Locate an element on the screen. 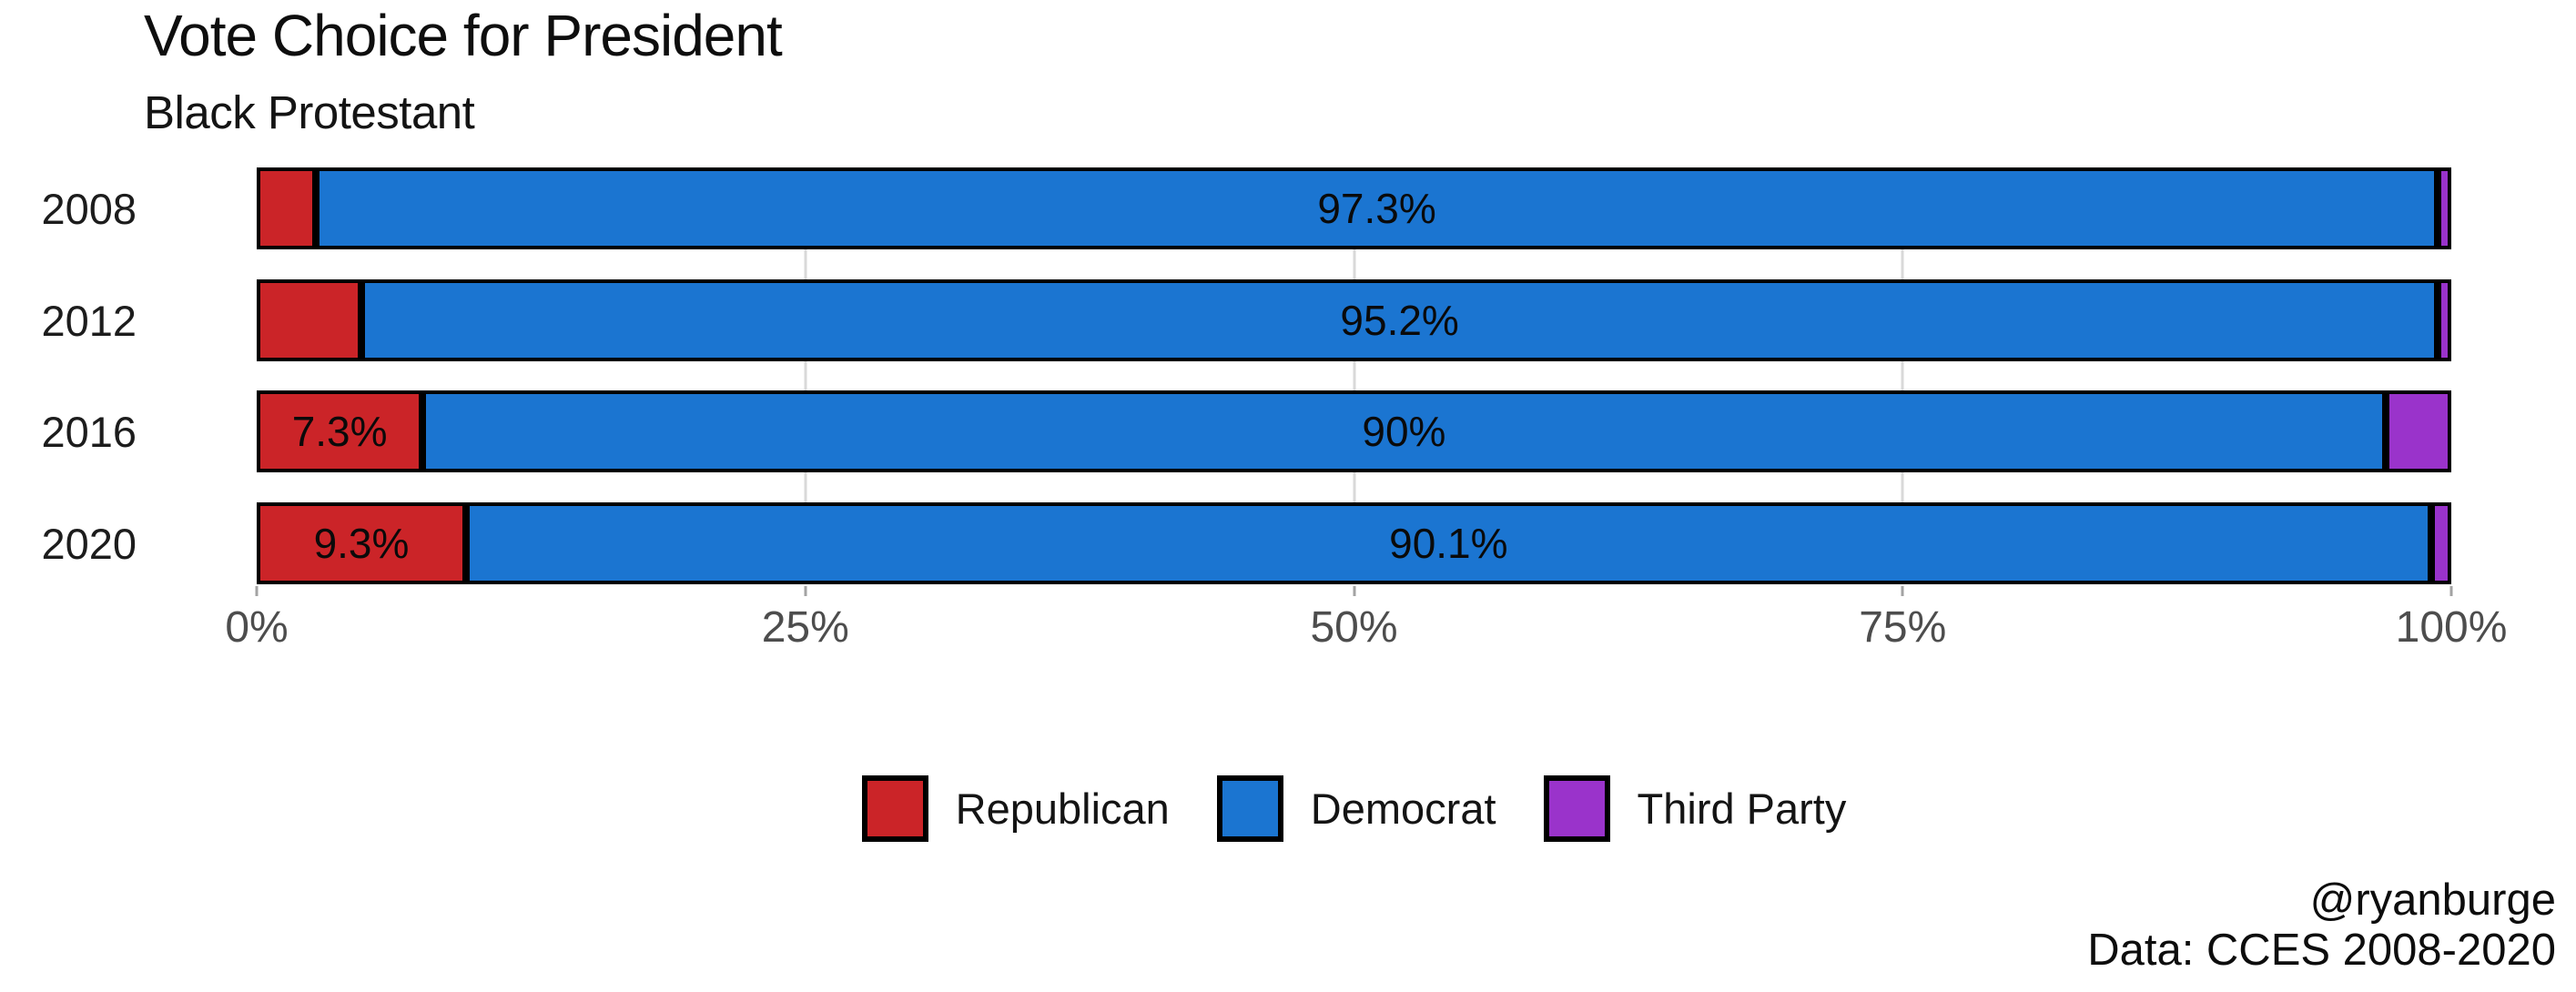 Image resolution: width=2576 pixels, height=992 pixels. bar-row-2020: 2020 9.3% 90.1% is located at coordinates (1246, 543).